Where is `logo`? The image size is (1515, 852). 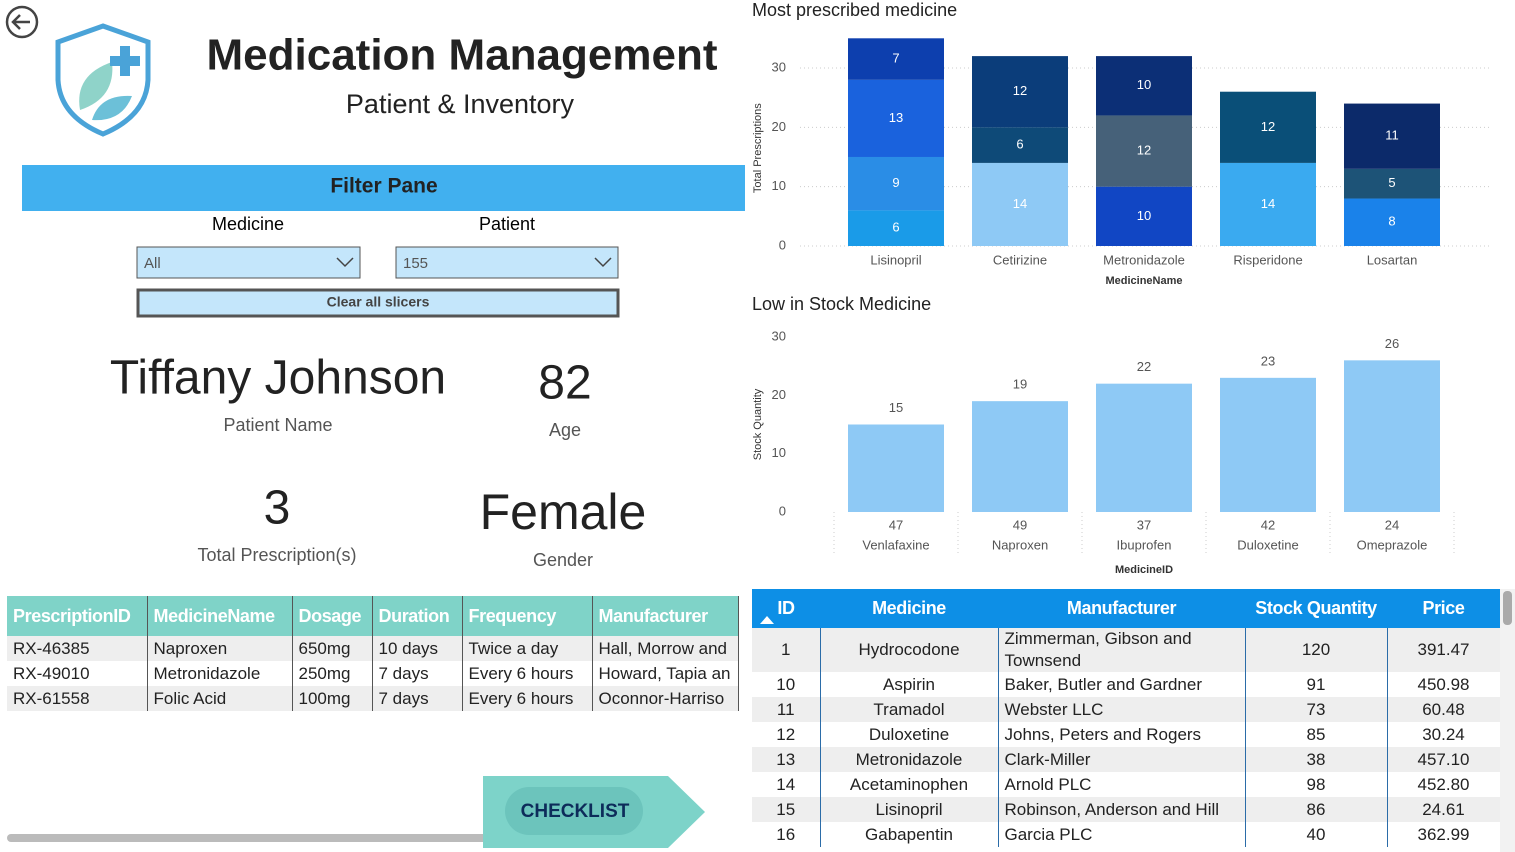
logo is located at coordinates (103, 80).